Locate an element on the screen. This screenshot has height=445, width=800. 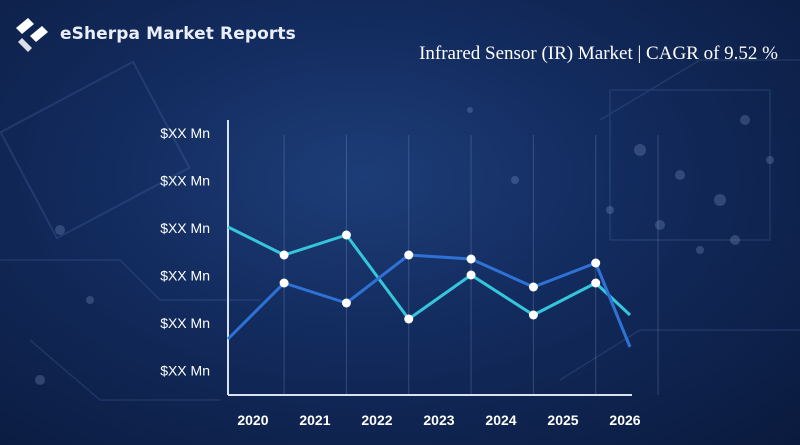
x-tick-labels: 2020 2021 2022 2023 2024 2025 2026 is located at coordinates (438, 420).